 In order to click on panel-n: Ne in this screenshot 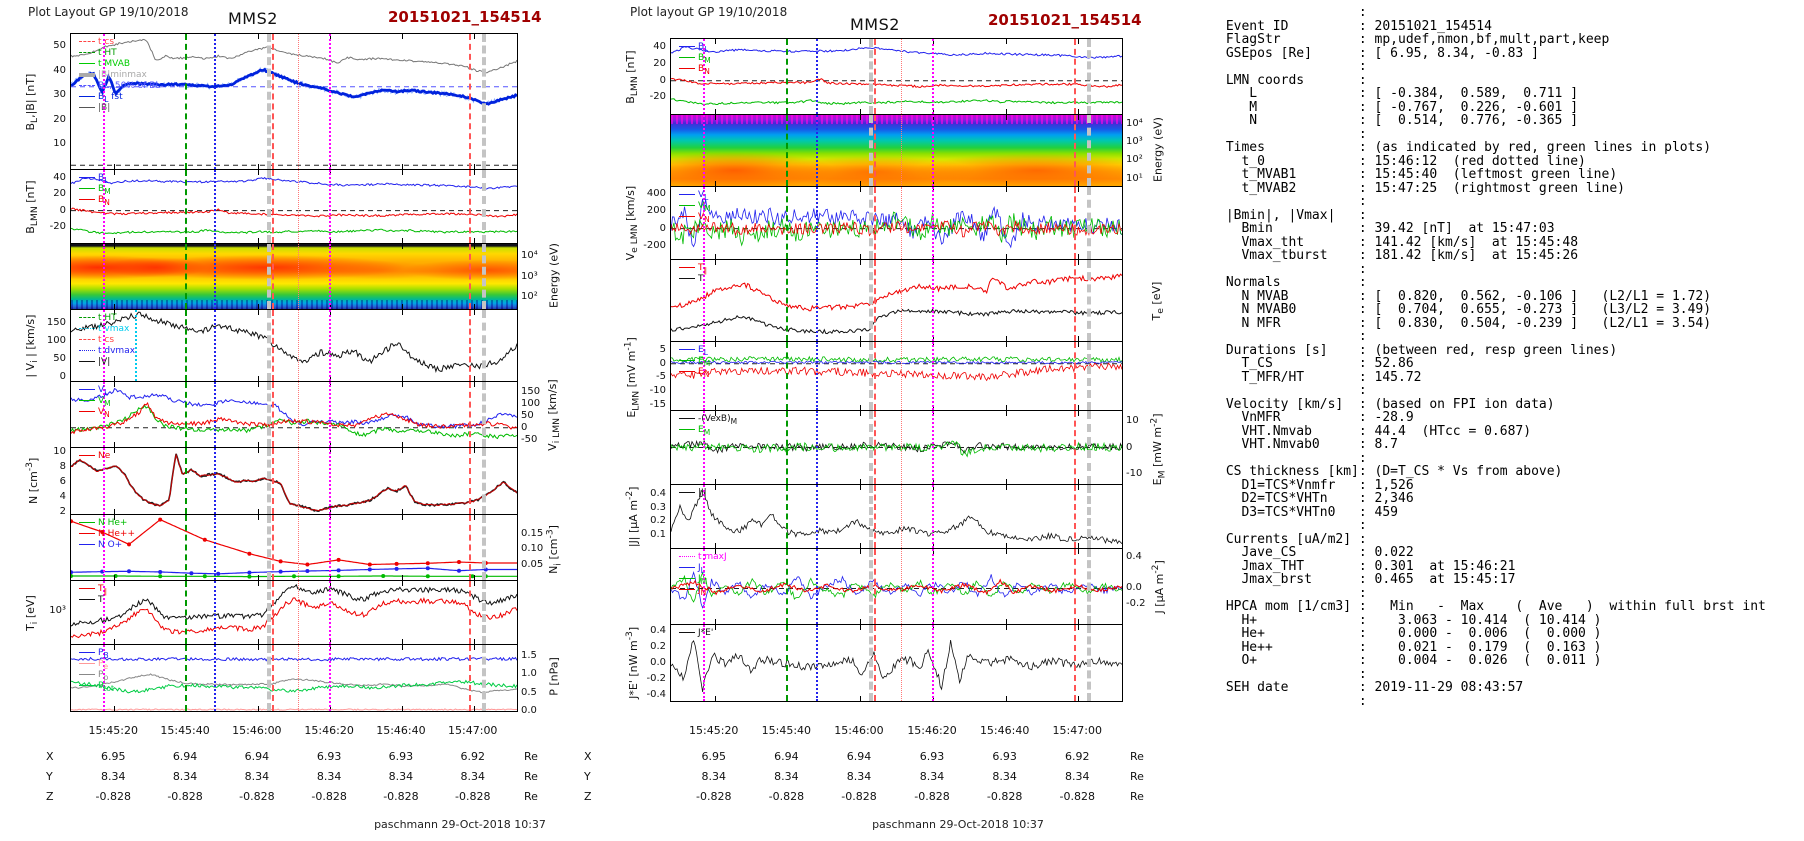, I will do `click(294, 481)`.